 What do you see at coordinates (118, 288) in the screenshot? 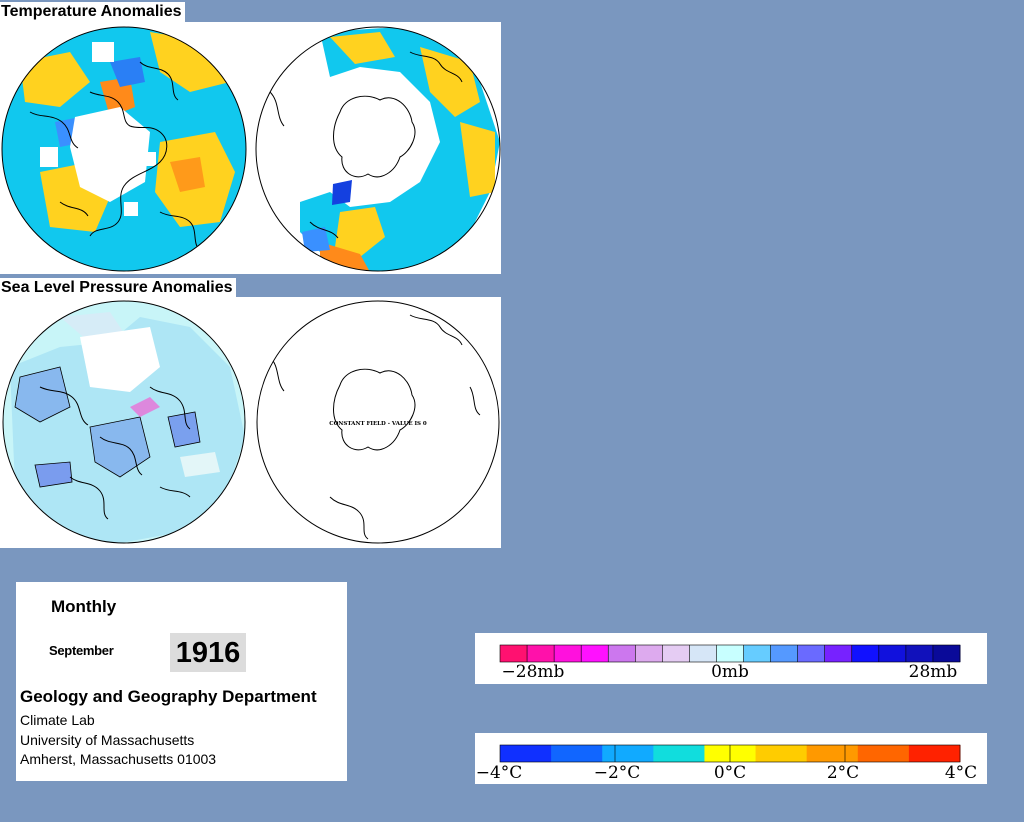
I see `pressure-title: Sea Level Pressure Anomalies` at bounding box center [118, 288].